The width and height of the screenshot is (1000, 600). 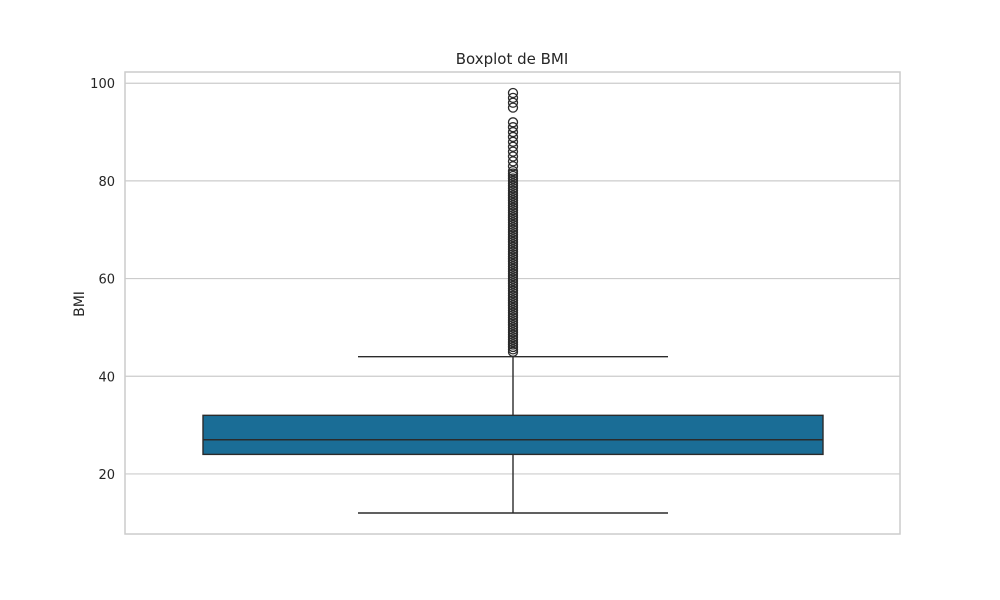 I want to click on y-tick-label-60: 60, so click(x=106, y=280).